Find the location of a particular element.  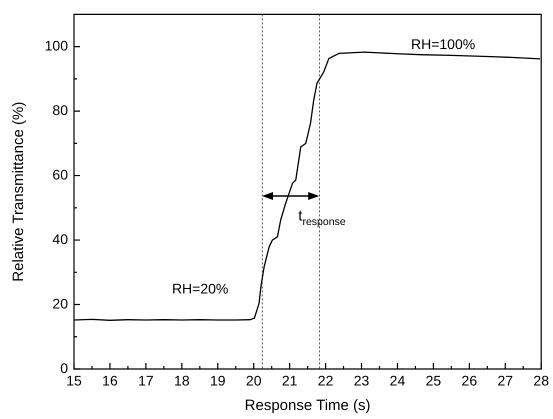

annotation: RH=100% is located at coordinates (443, 44).